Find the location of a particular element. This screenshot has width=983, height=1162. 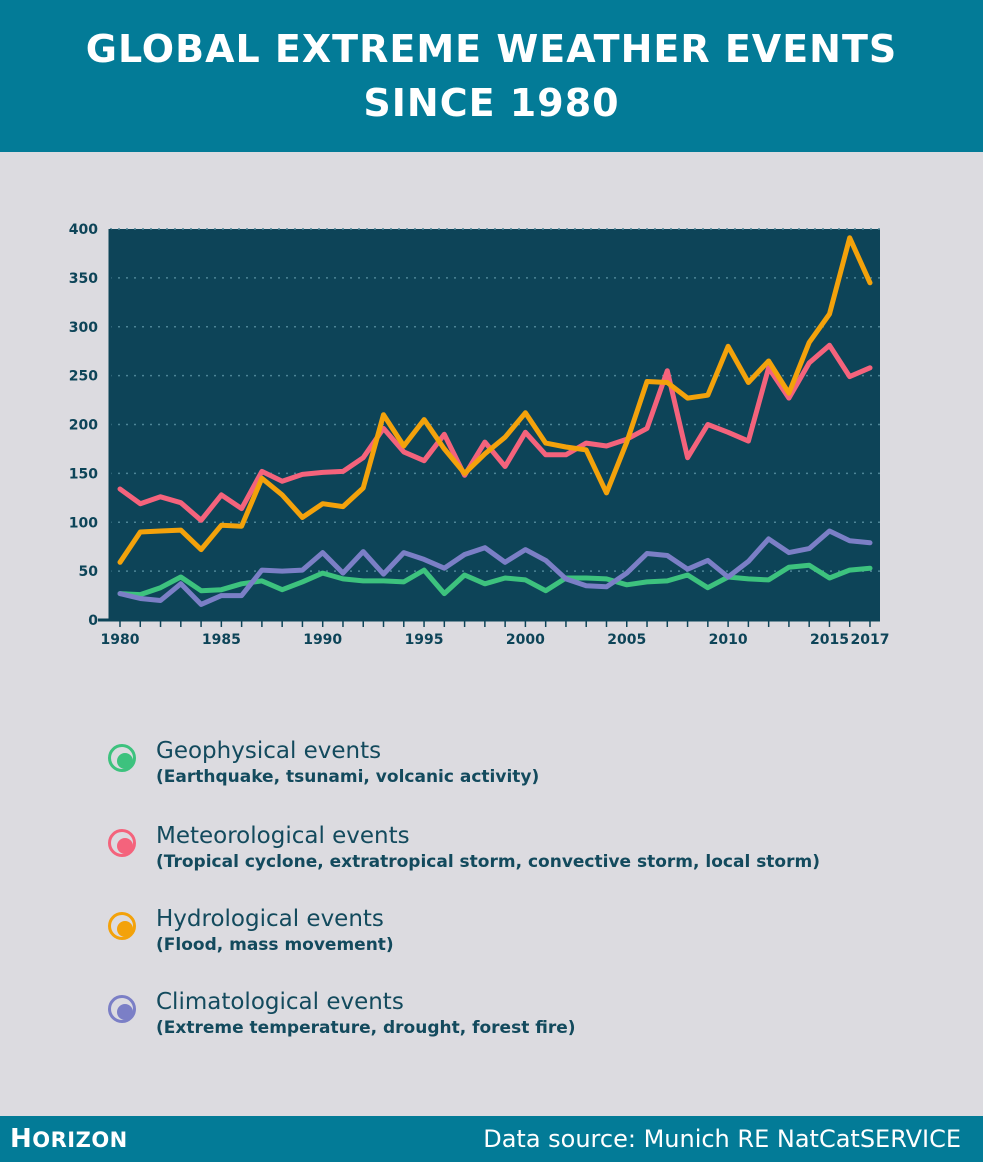

x-tick-label: 2010 is located at coordinates (728, 640).